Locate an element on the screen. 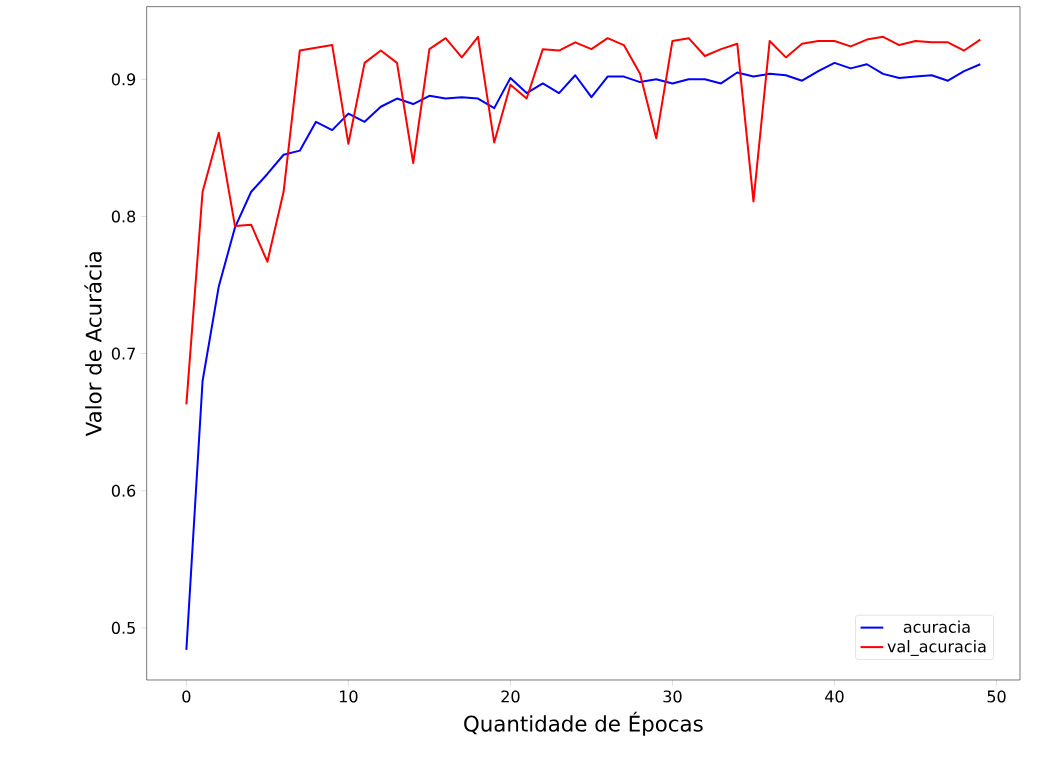 This screenshot has width=1046, height=778. y-tick-label: 0.6 is located at coordinates (123, 490).